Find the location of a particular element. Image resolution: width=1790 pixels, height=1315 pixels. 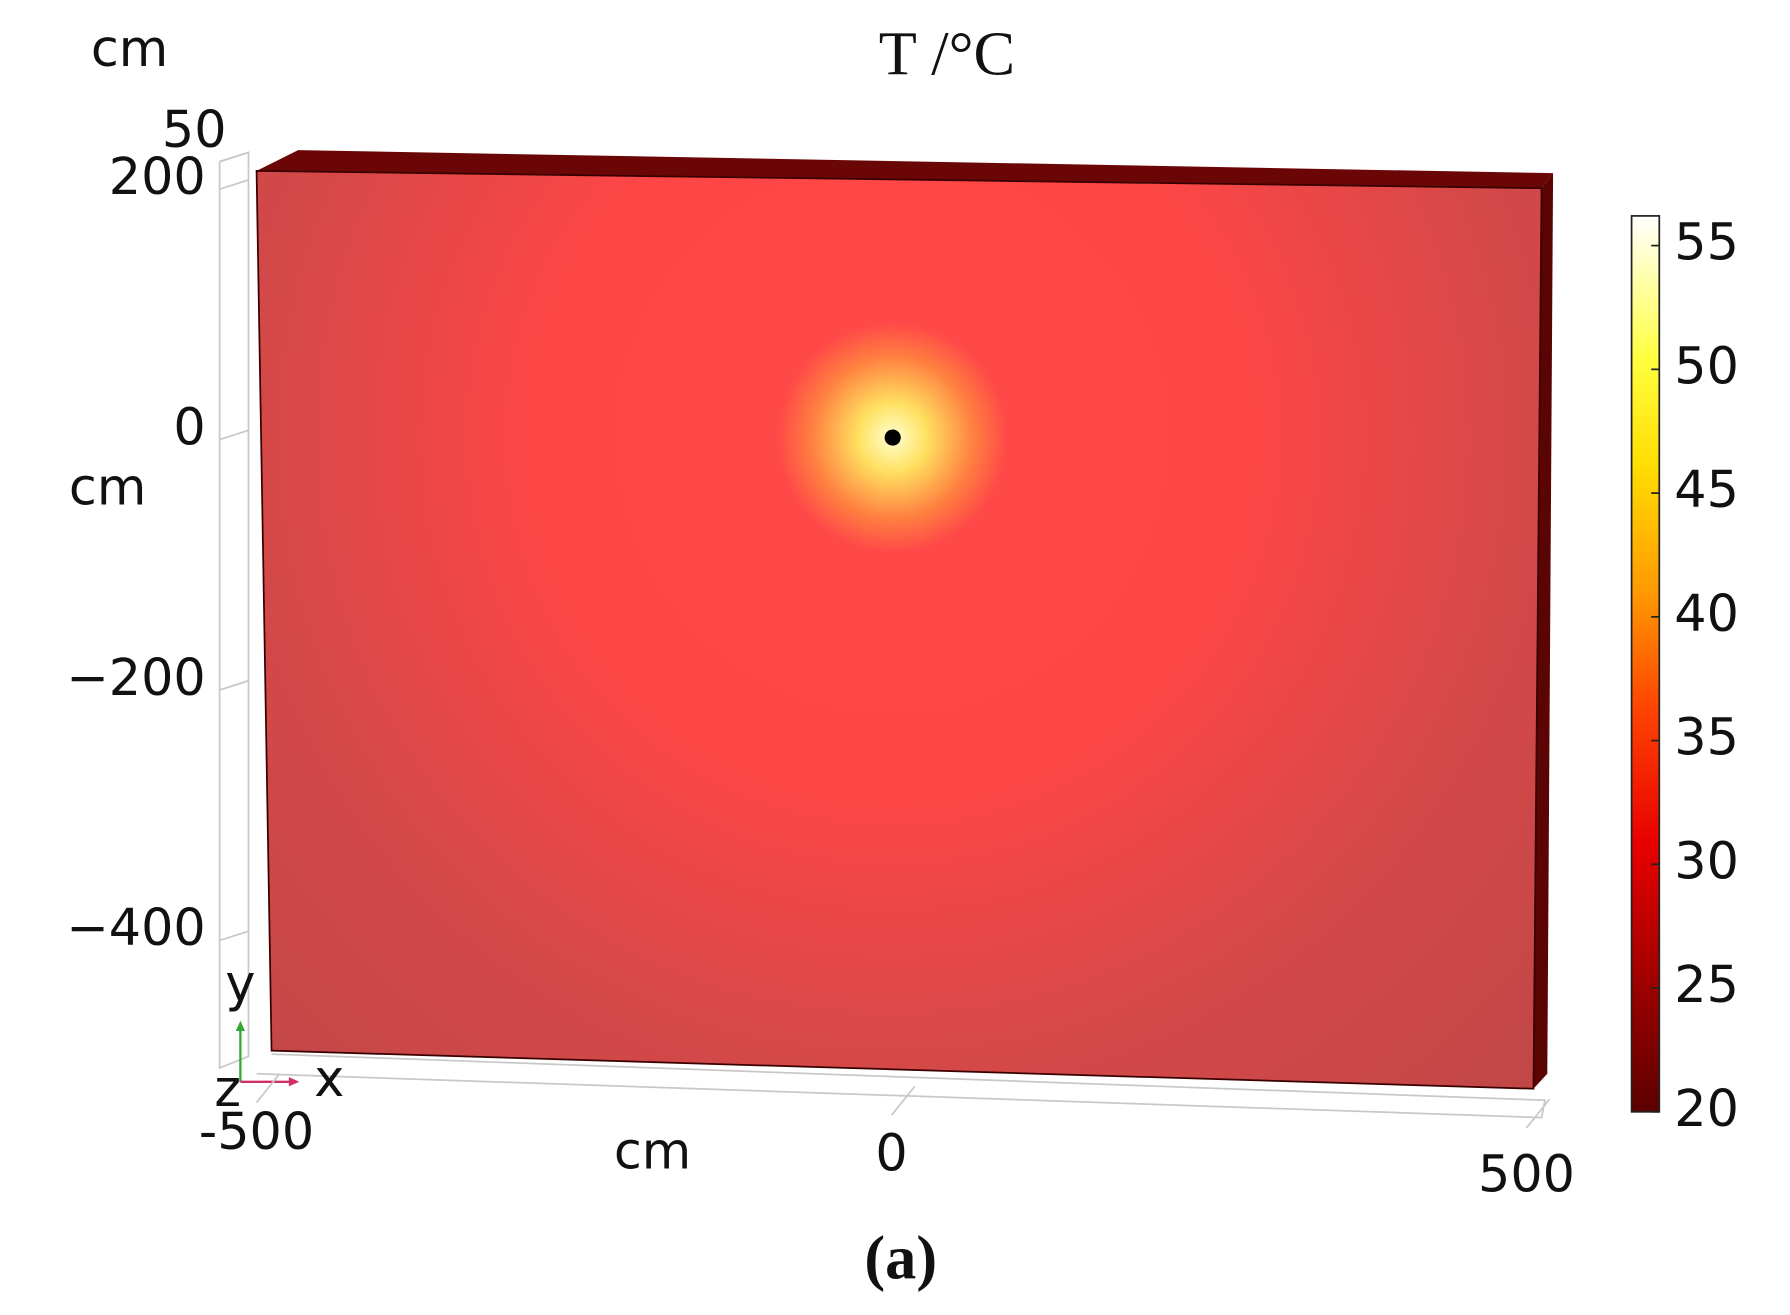

y-unit: cm is located at coordinates (107, 487).